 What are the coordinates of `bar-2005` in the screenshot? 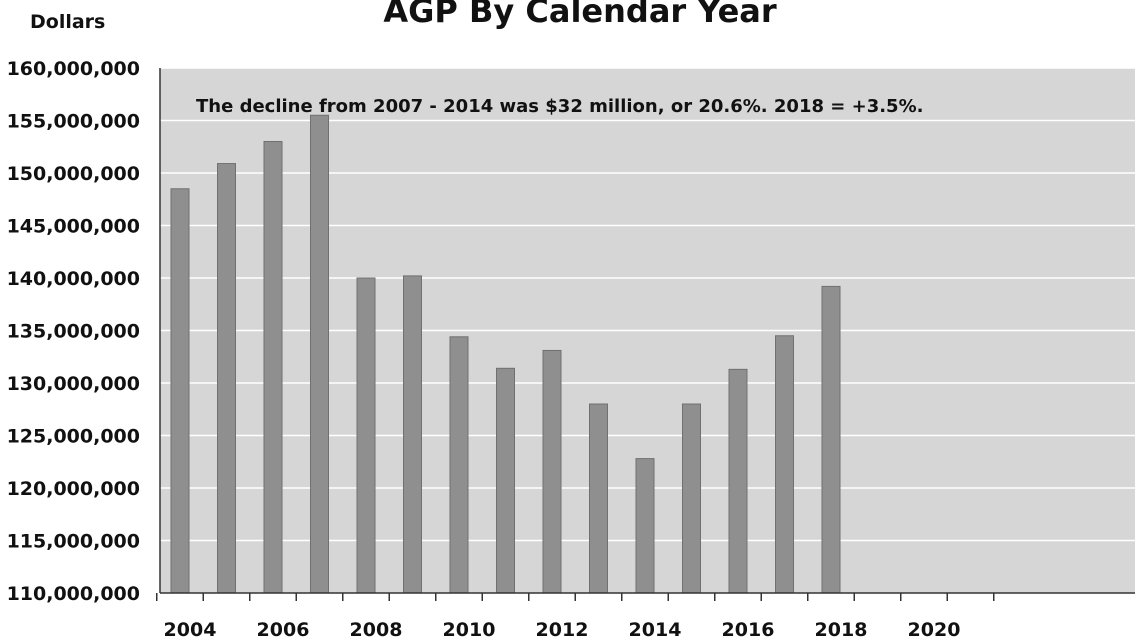 It's located at (226, 378).